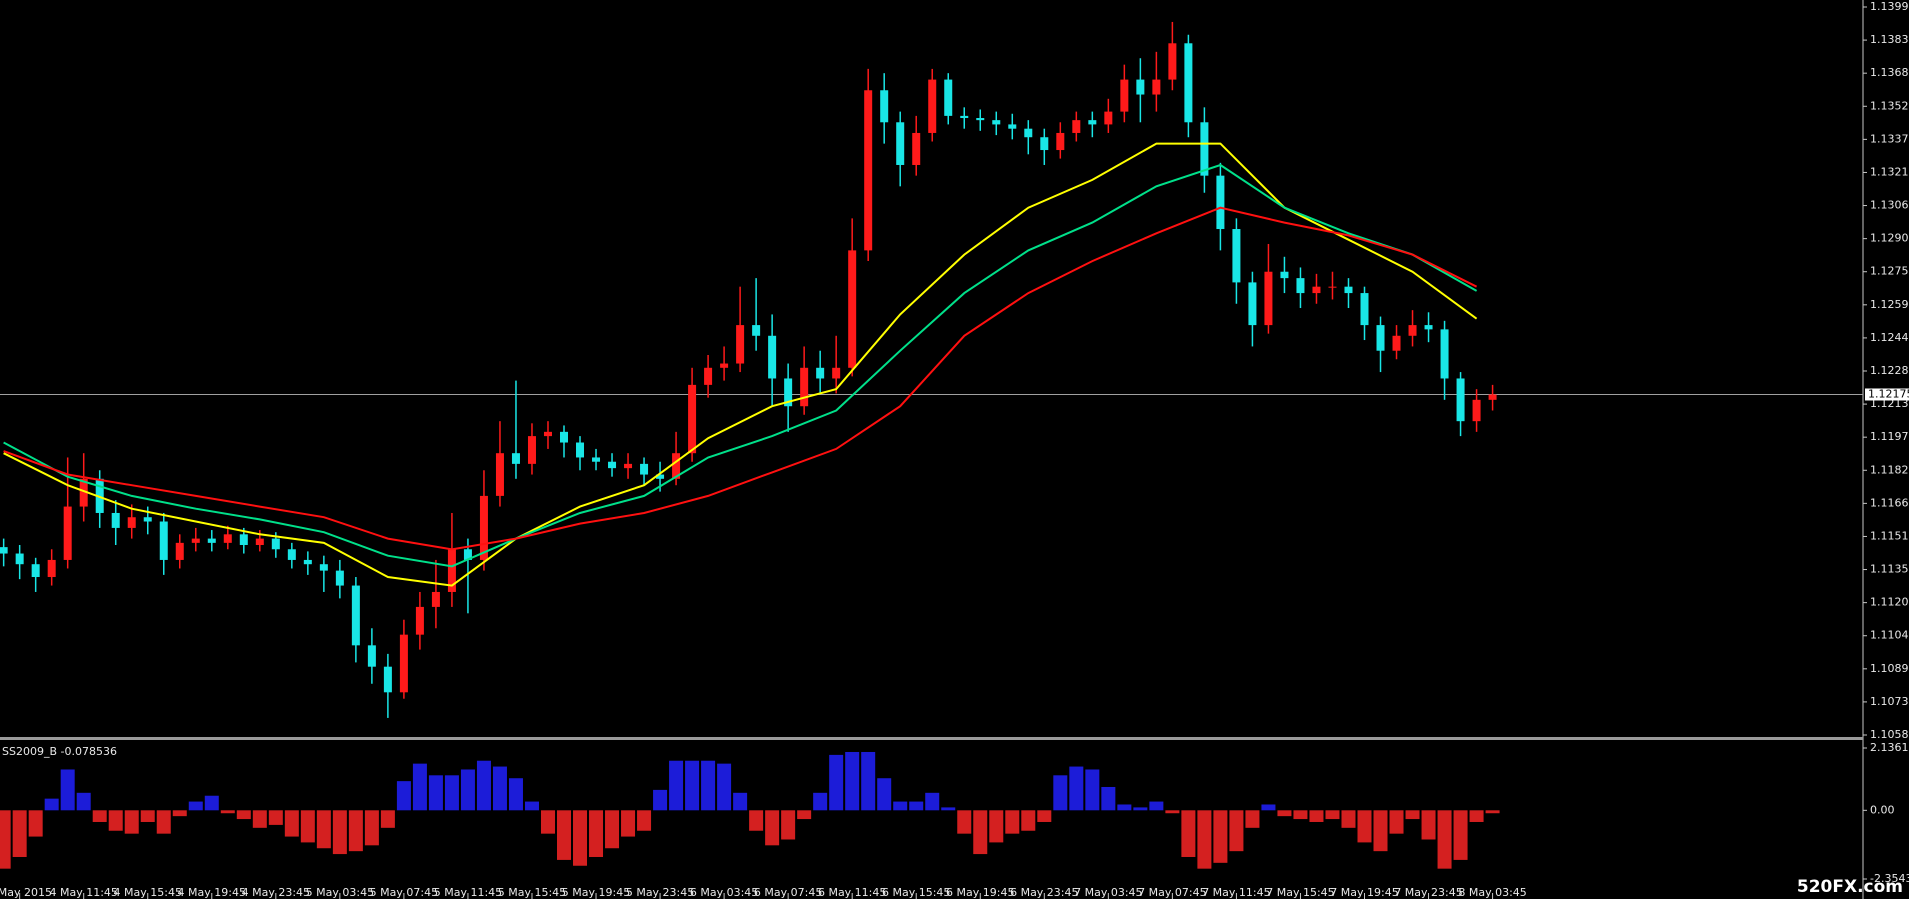 The height and width of the screenshot is (899, 1909). Describe the element at coordinates (1172, 892) in the screenshot. I see `x-tick-label: 7 May 07:45` at that location.